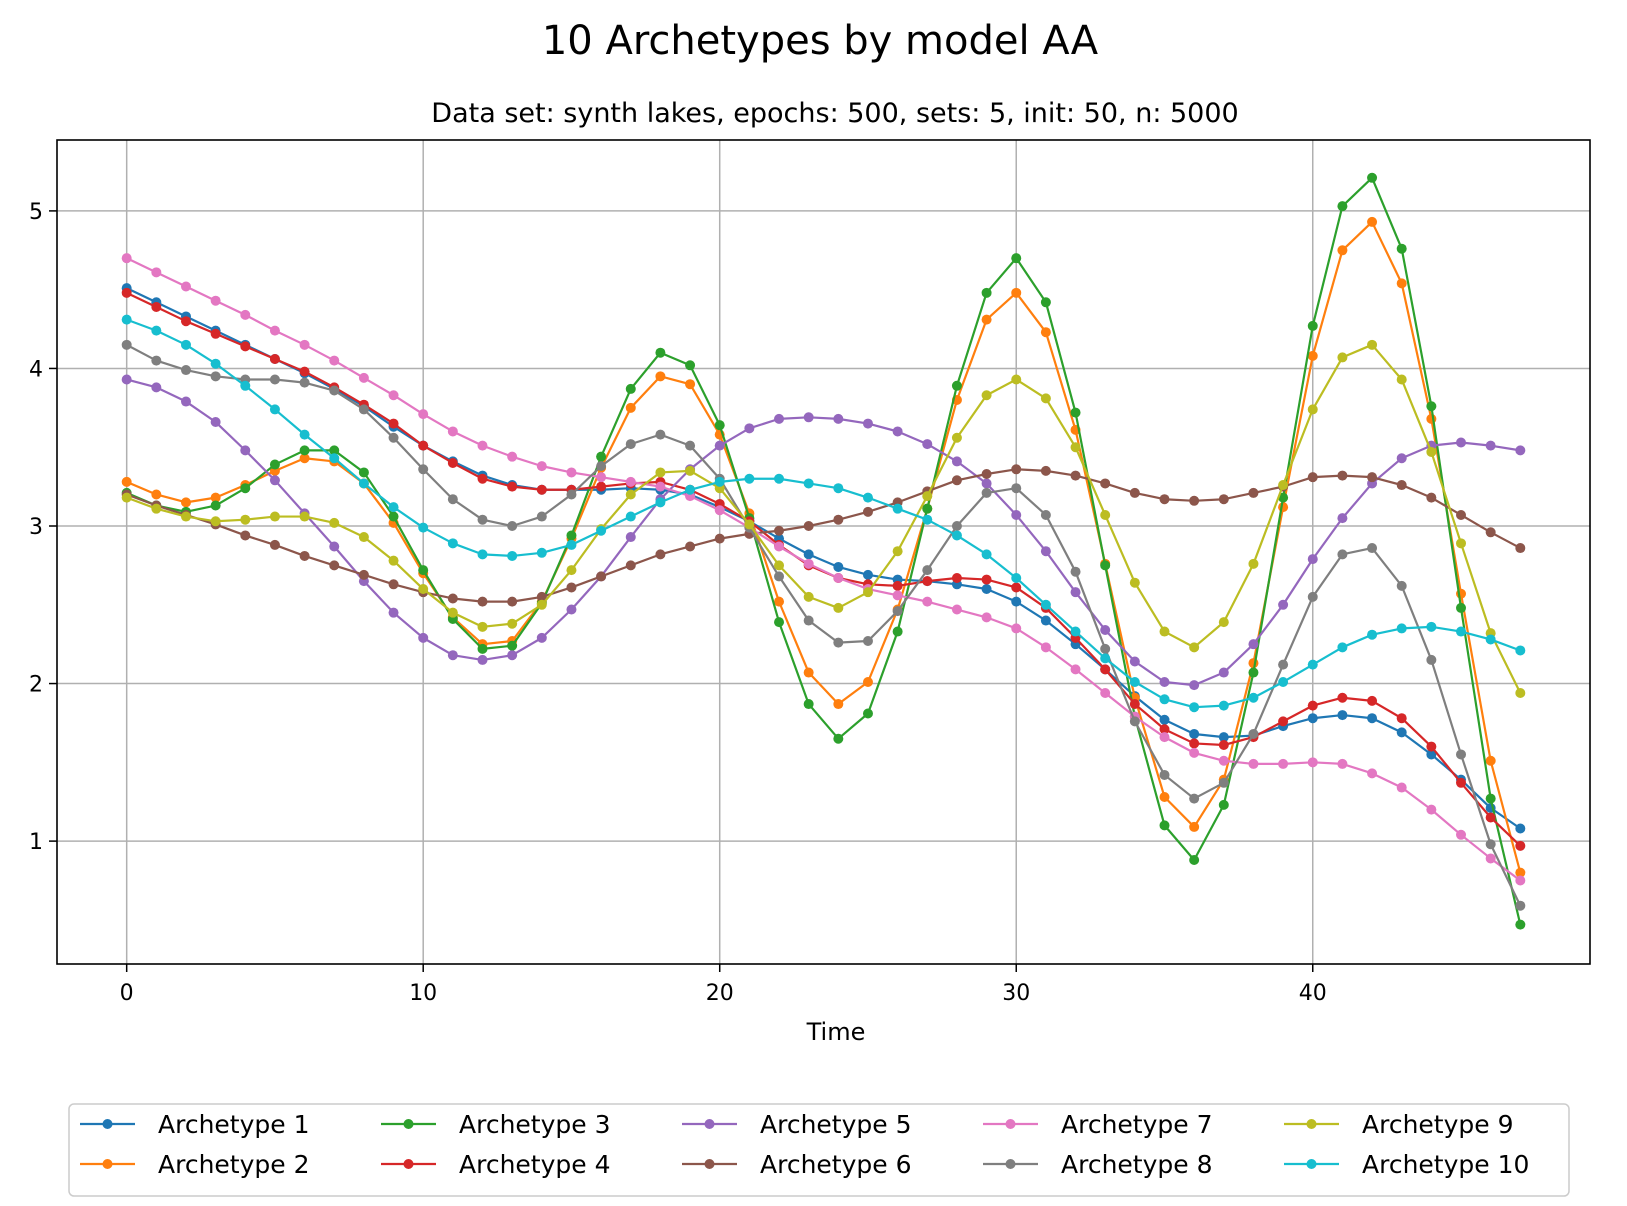 The image size is (1627, 1206). Describe the element at coordinates (234, 1124) in the screenshot. I see `legend-label: Archetype 1` at that location.